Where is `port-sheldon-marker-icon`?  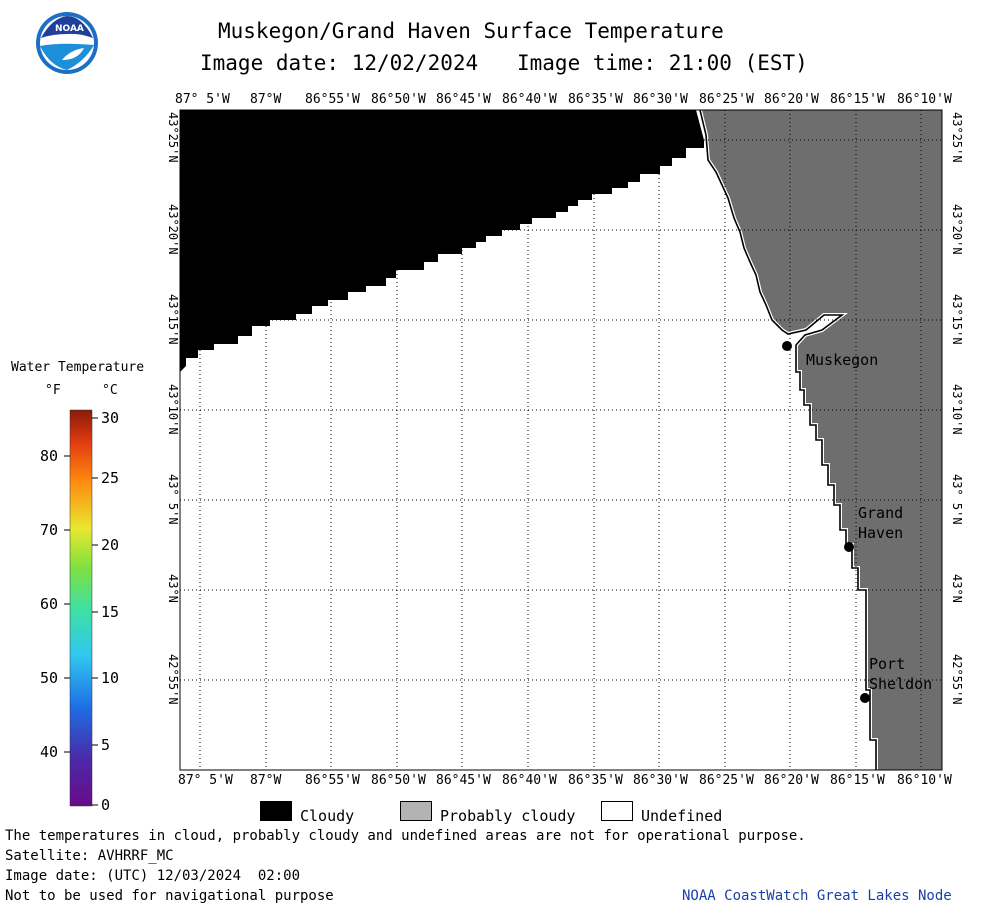
port-sheldon-marker-icon is located at coordinates (865, 698).